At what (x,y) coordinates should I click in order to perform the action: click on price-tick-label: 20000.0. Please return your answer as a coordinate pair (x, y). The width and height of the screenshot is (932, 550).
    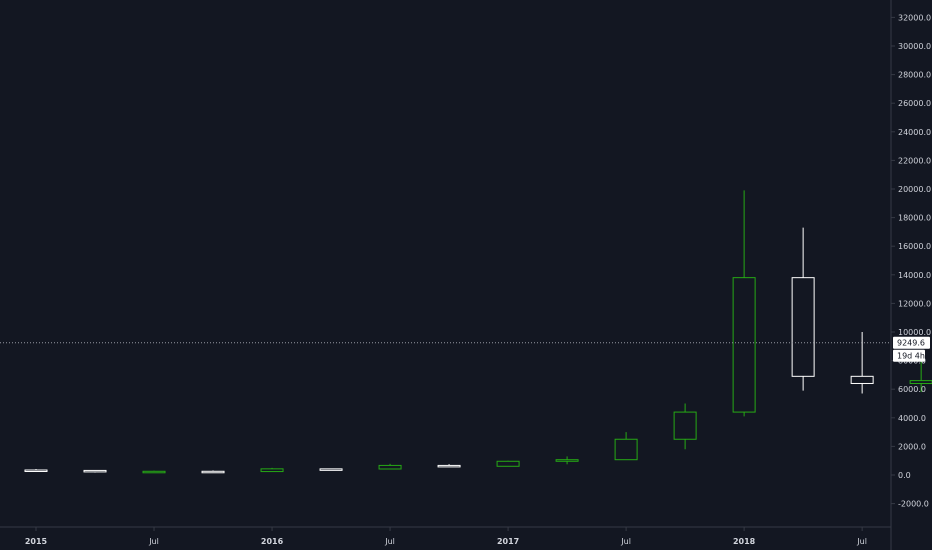
    Looking at the image, I should click on (914, 189).